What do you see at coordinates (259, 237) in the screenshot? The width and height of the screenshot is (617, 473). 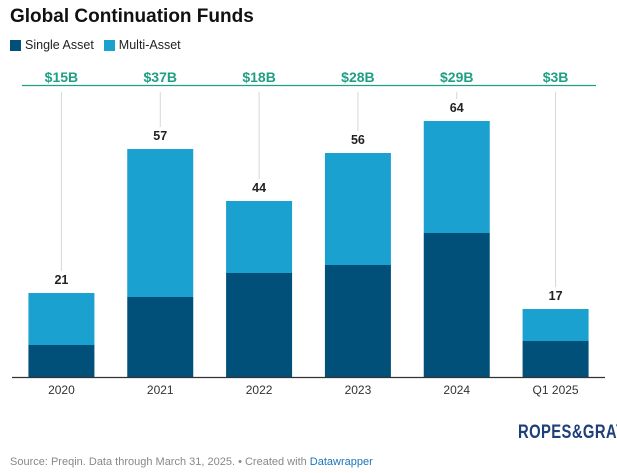 I see `bar-multi-asset-2022` at bounding box center [259, 237].